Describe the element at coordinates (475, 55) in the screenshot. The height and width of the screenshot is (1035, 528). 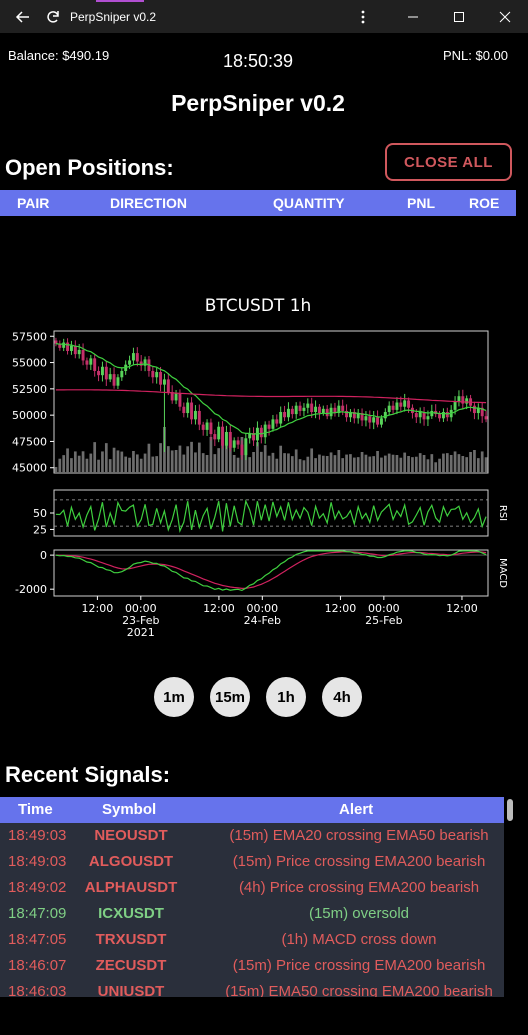
I see `total-pnl-label: PNL: $0.00` at that location.